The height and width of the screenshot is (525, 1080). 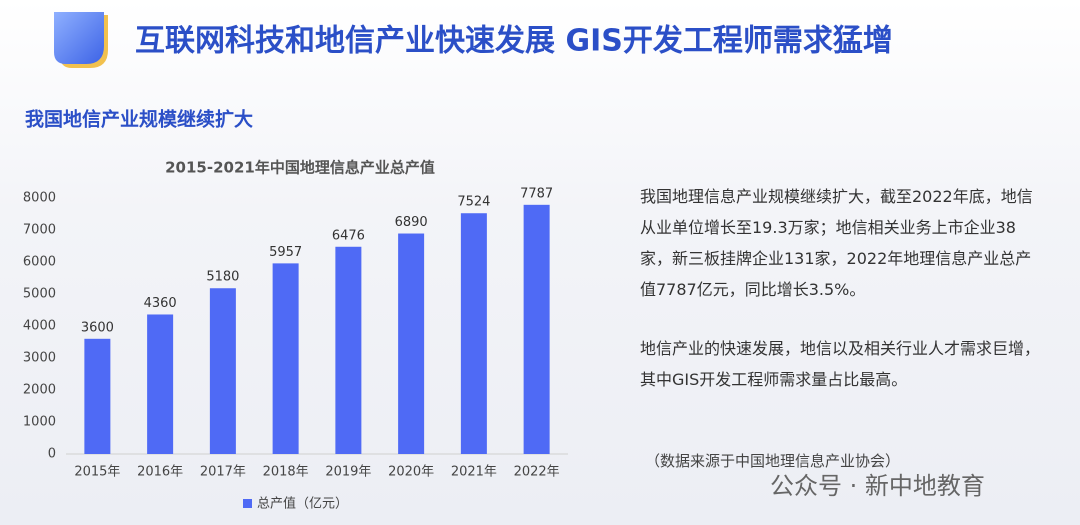 I want to click on y-tick-label: 4000, so click(x=39, y=326).